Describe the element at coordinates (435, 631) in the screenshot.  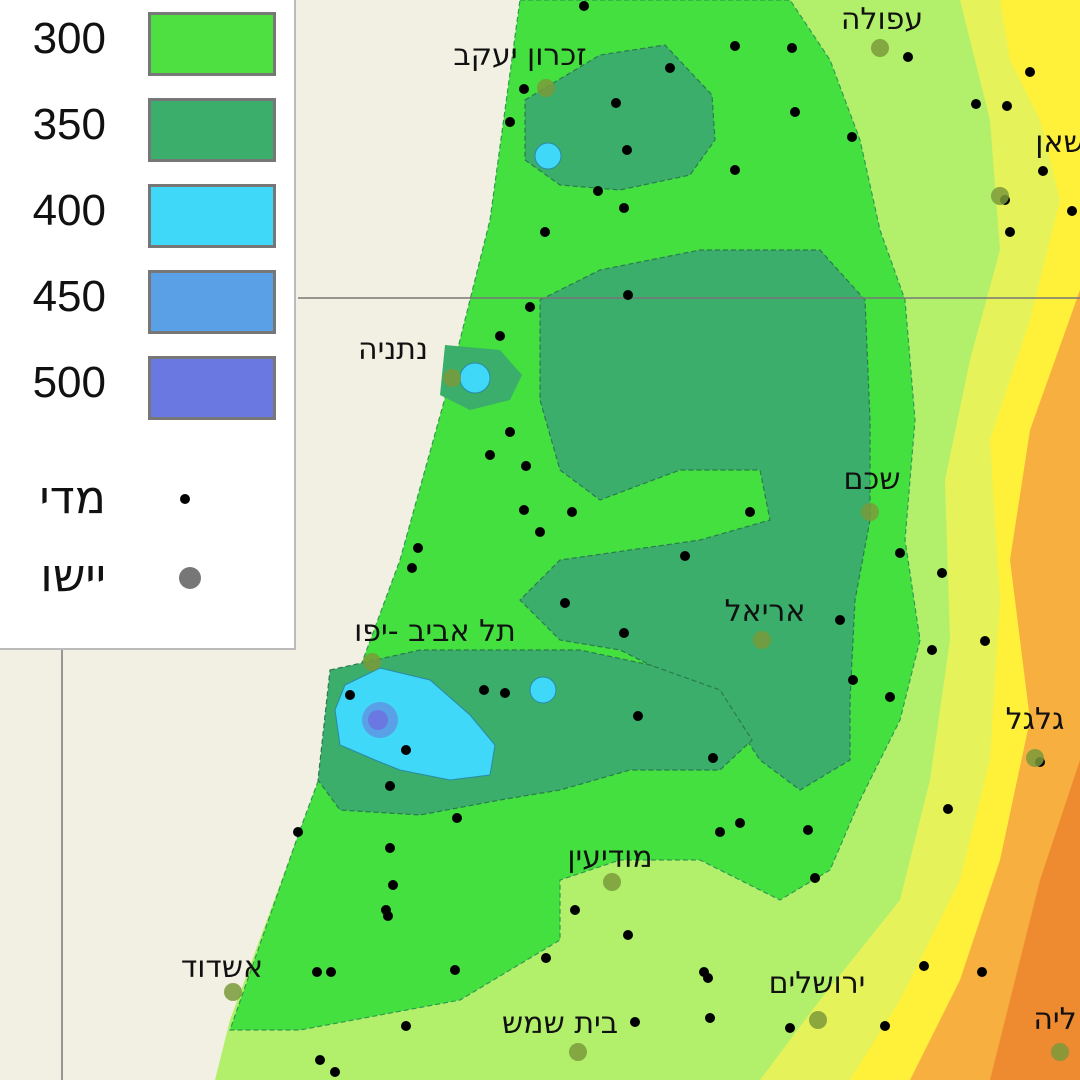
I see `city-label-tel-aviv: תל אביב -יפו` at that location.